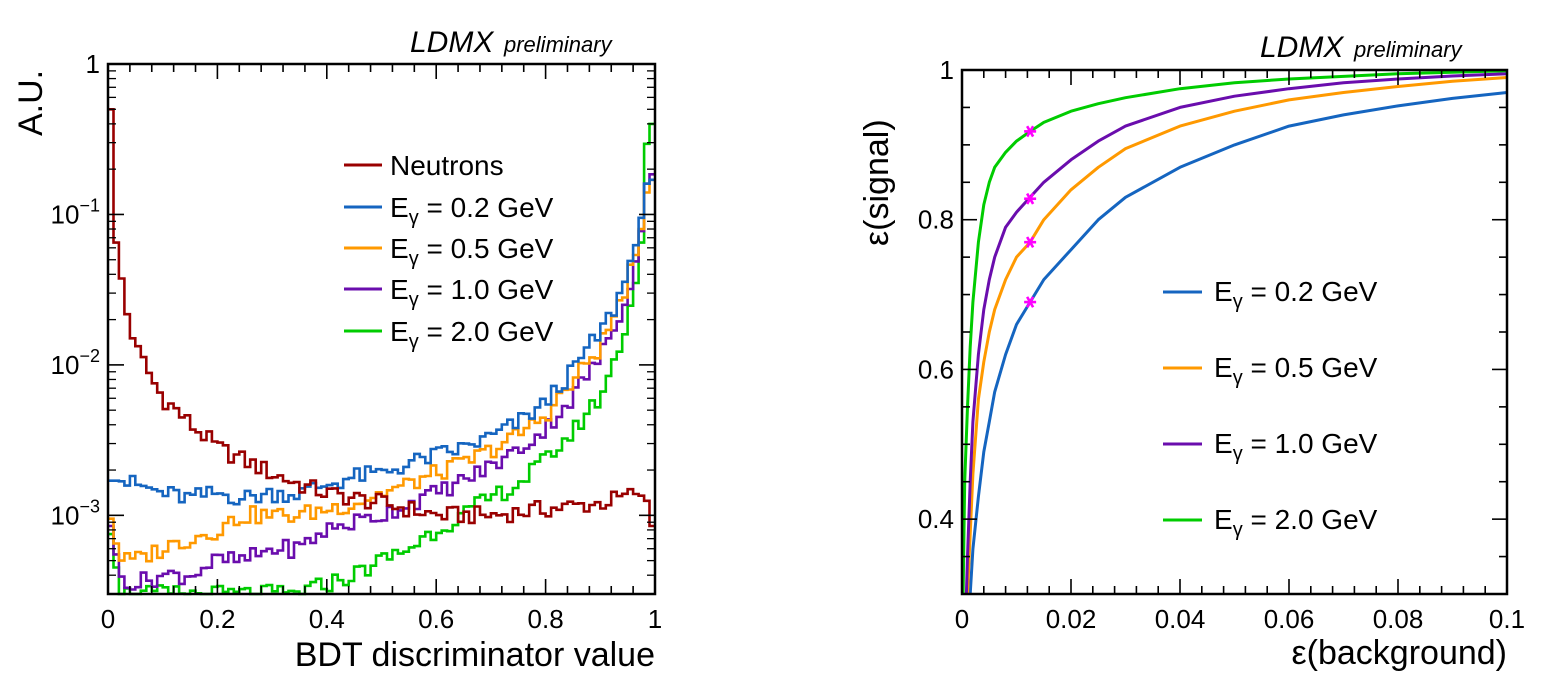 The width and height of the screenshot is (1550, 684). What do you see at coordinates (1302, 47) in the screenshot?
I see `watermark-ldmx-right: LDMX` at bounding box center [1302, 47].